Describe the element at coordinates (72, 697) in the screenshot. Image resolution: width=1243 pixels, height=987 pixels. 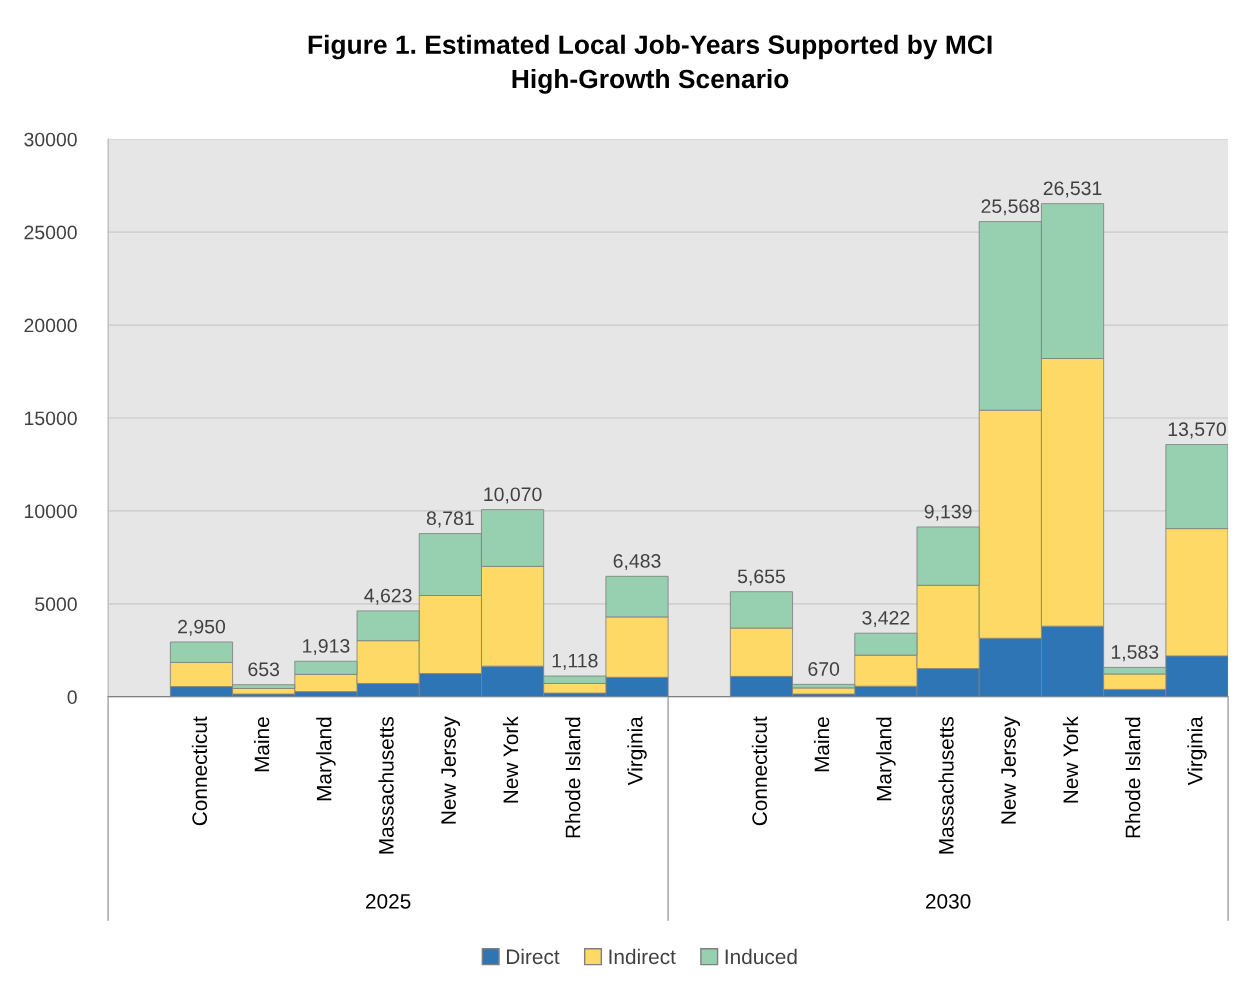
I see `y-tick-label: 0` at that location.